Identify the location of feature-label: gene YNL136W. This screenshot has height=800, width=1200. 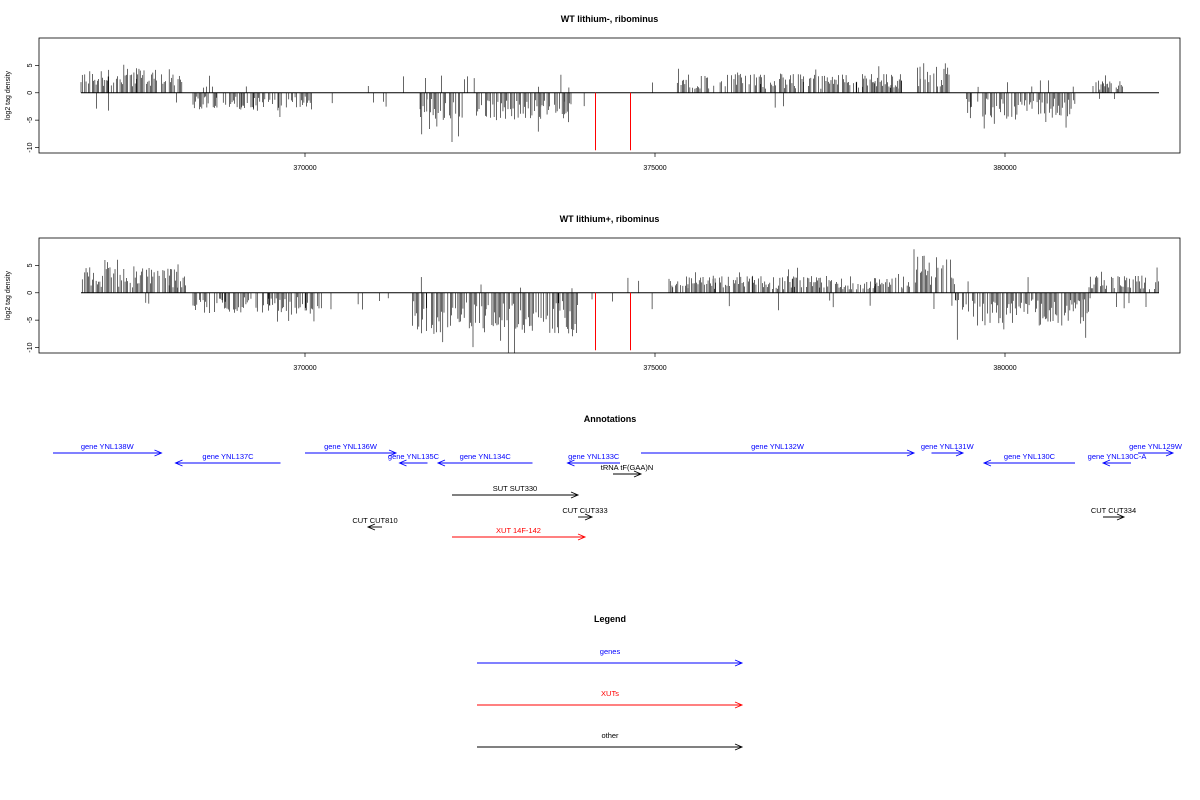
(351, 446).